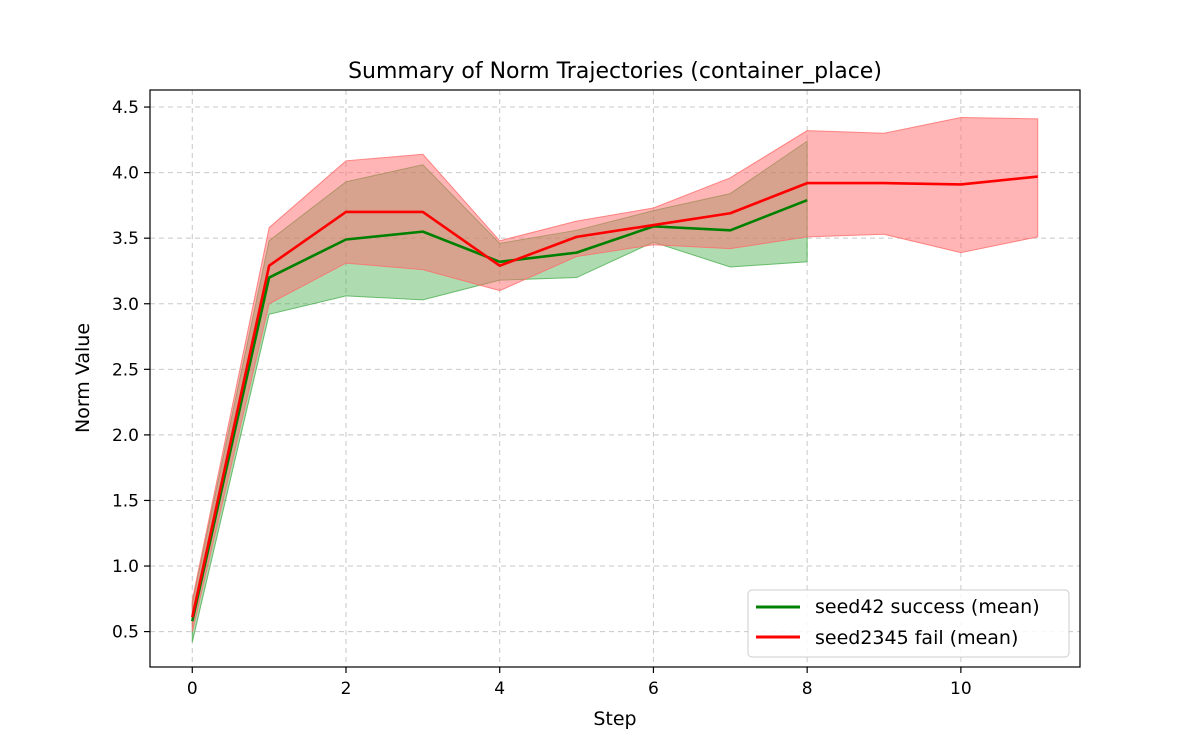 The image size is (1200, 754). What do you see at coordinates (579, 683) in the screenshot?
I see `x-axis-ticks: 0 2 4 6 8 10` at bounding box center [579, 683].